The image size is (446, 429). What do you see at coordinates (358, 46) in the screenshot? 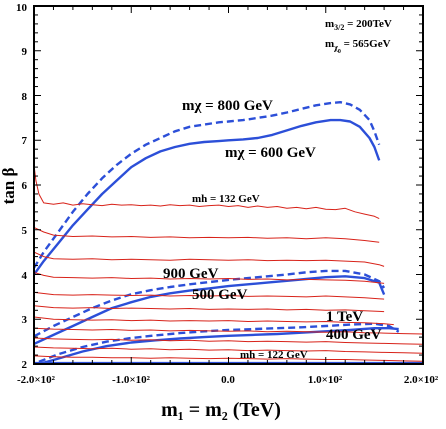
I see `neutralino-mass-label: mχ0 = 565GeV` at bounding box center [358, 46].